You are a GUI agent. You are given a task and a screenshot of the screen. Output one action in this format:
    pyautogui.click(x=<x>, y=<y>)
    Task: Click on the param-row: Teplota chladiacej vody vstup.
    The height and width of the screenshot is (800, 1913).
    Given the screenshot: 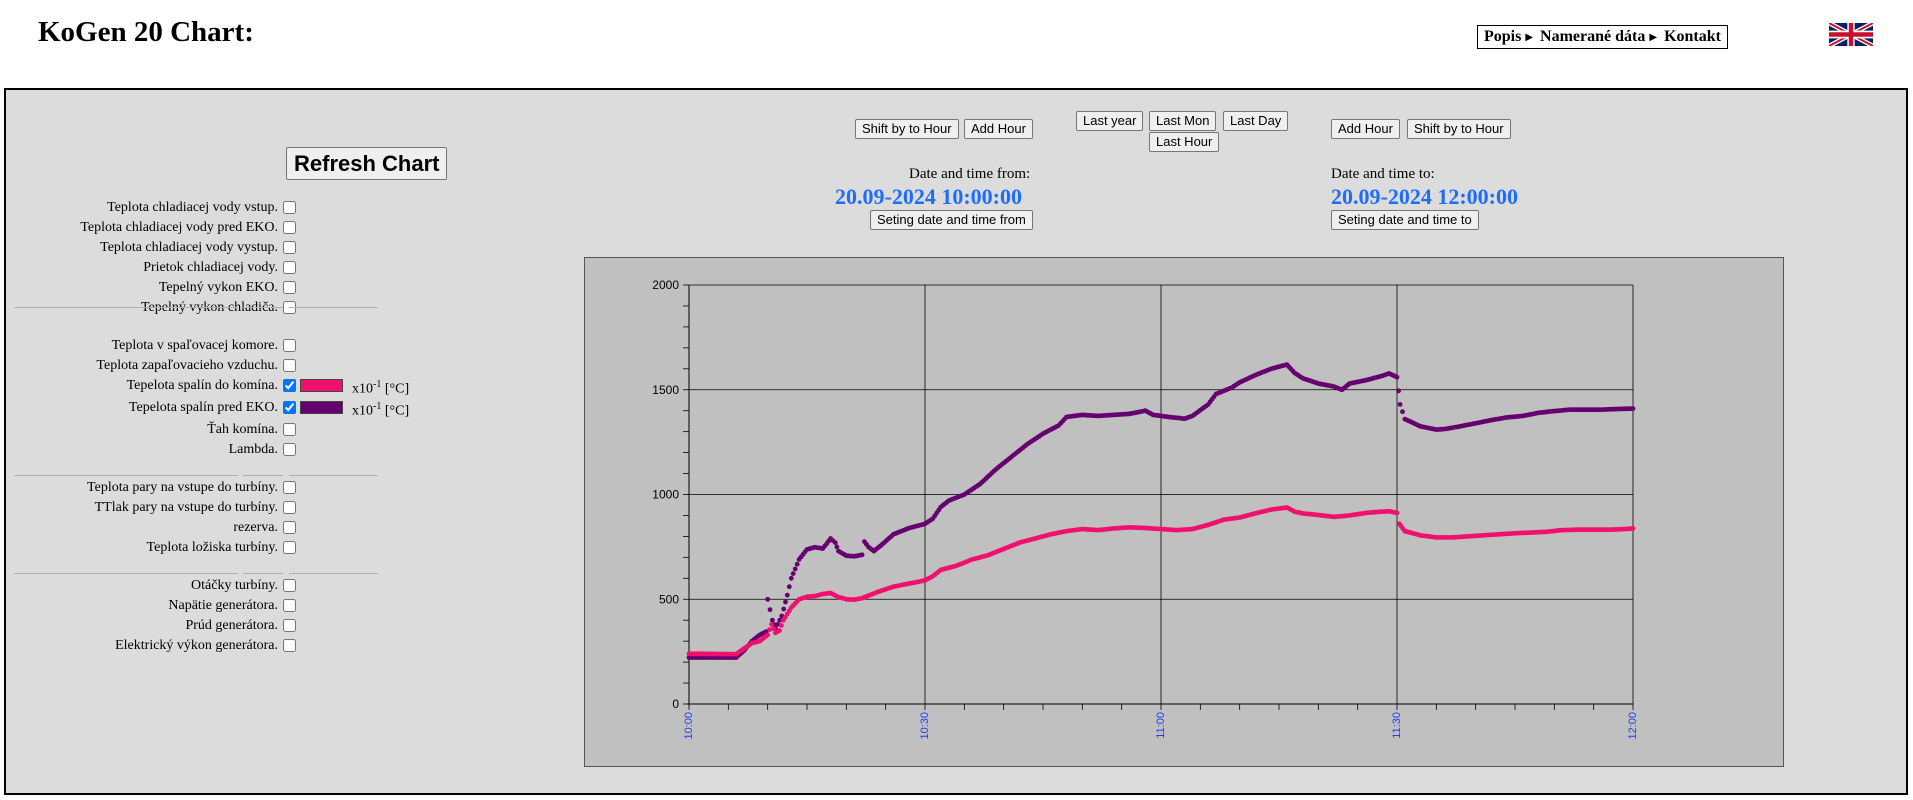 What is the action you would take?
    pyautogui.click(x=151, y=209)
    